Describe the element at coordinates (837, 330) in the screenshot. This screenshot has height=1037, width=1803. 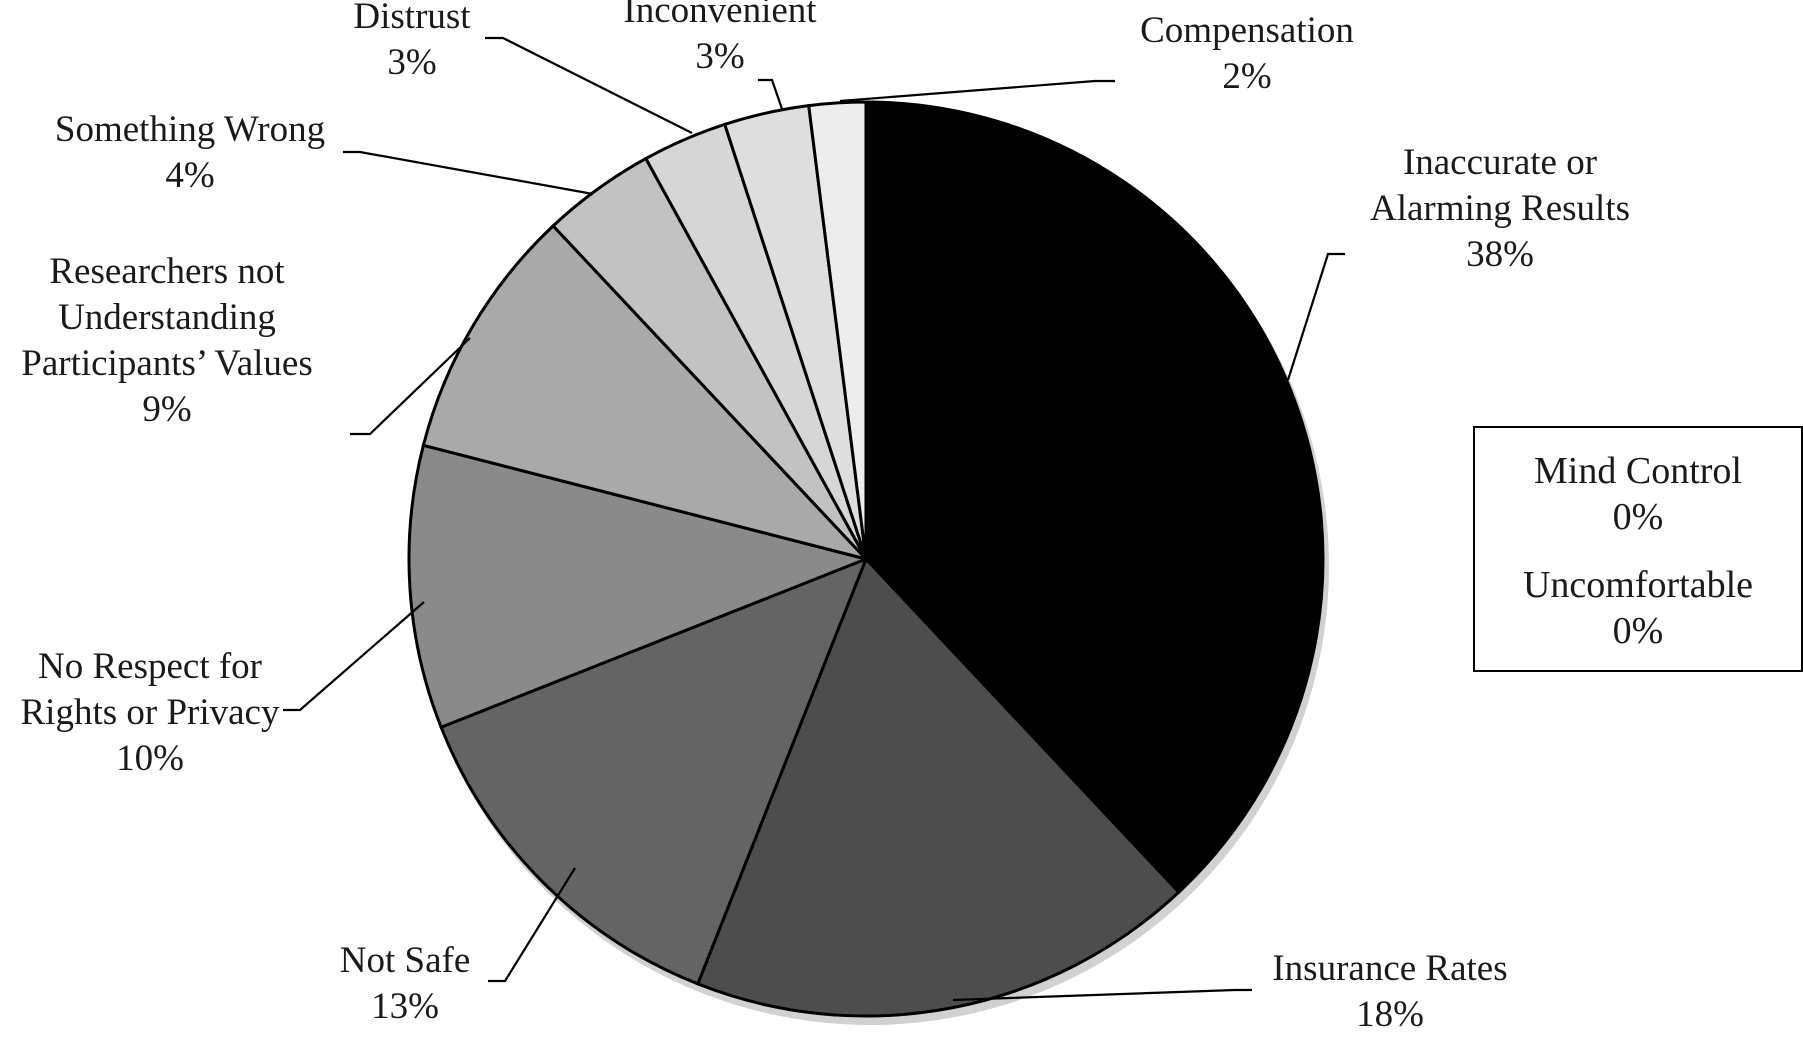
I see `pie-slice-insufficient-compensation` at that location.